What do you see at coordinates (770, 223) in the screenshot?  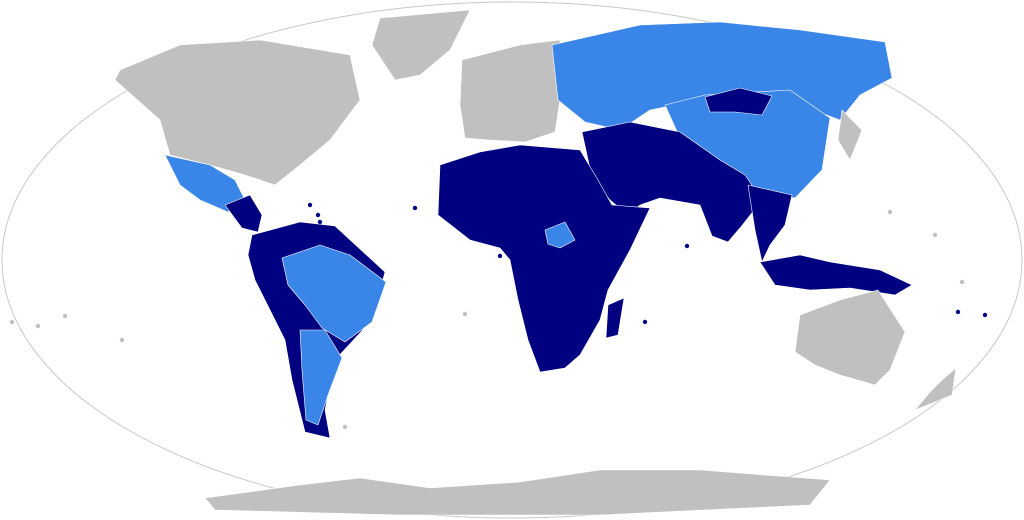 I see `region-southeast-asia` at bounding box center [770, 223].